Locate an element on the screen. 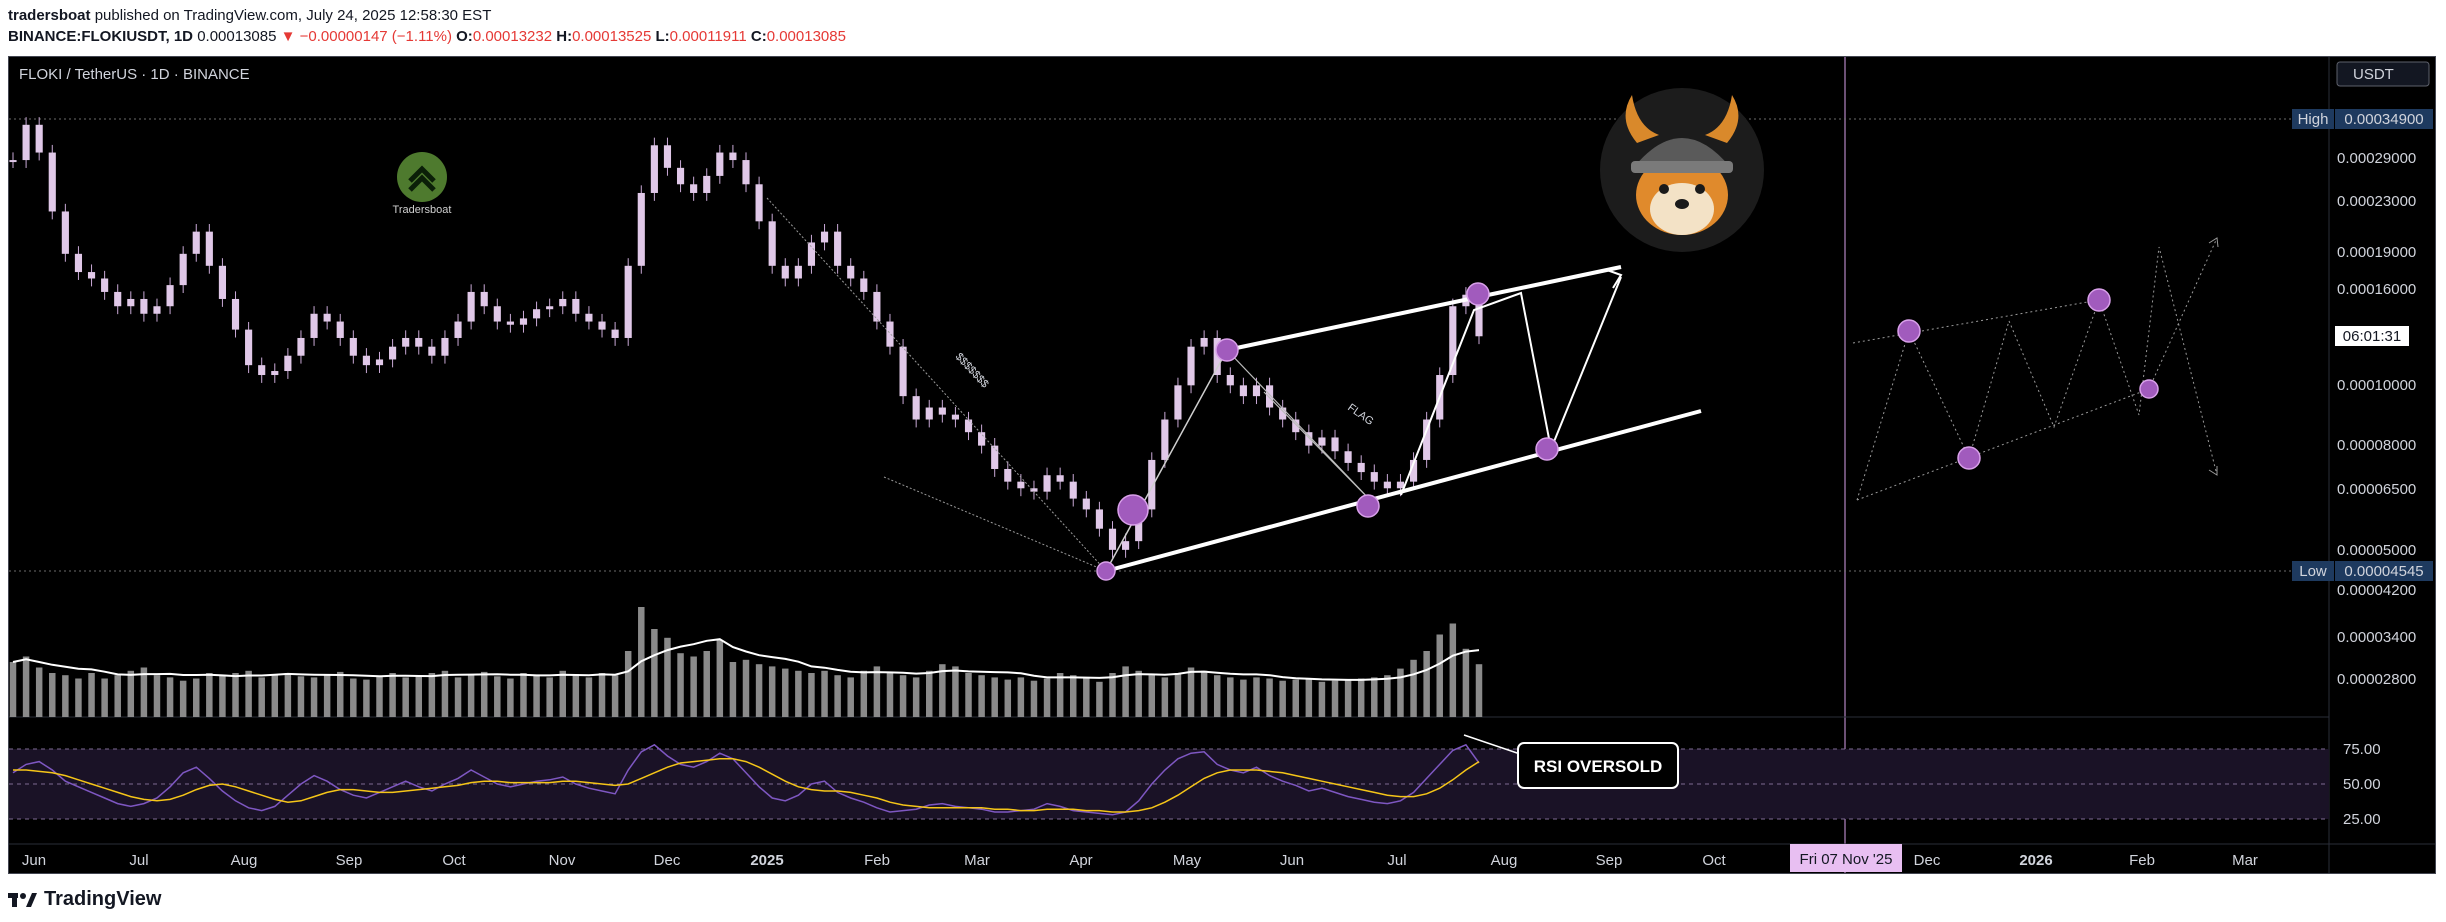 This screenshot has width=2446, height=922. author-name: tradersboat is located at coordinates (49, 15).